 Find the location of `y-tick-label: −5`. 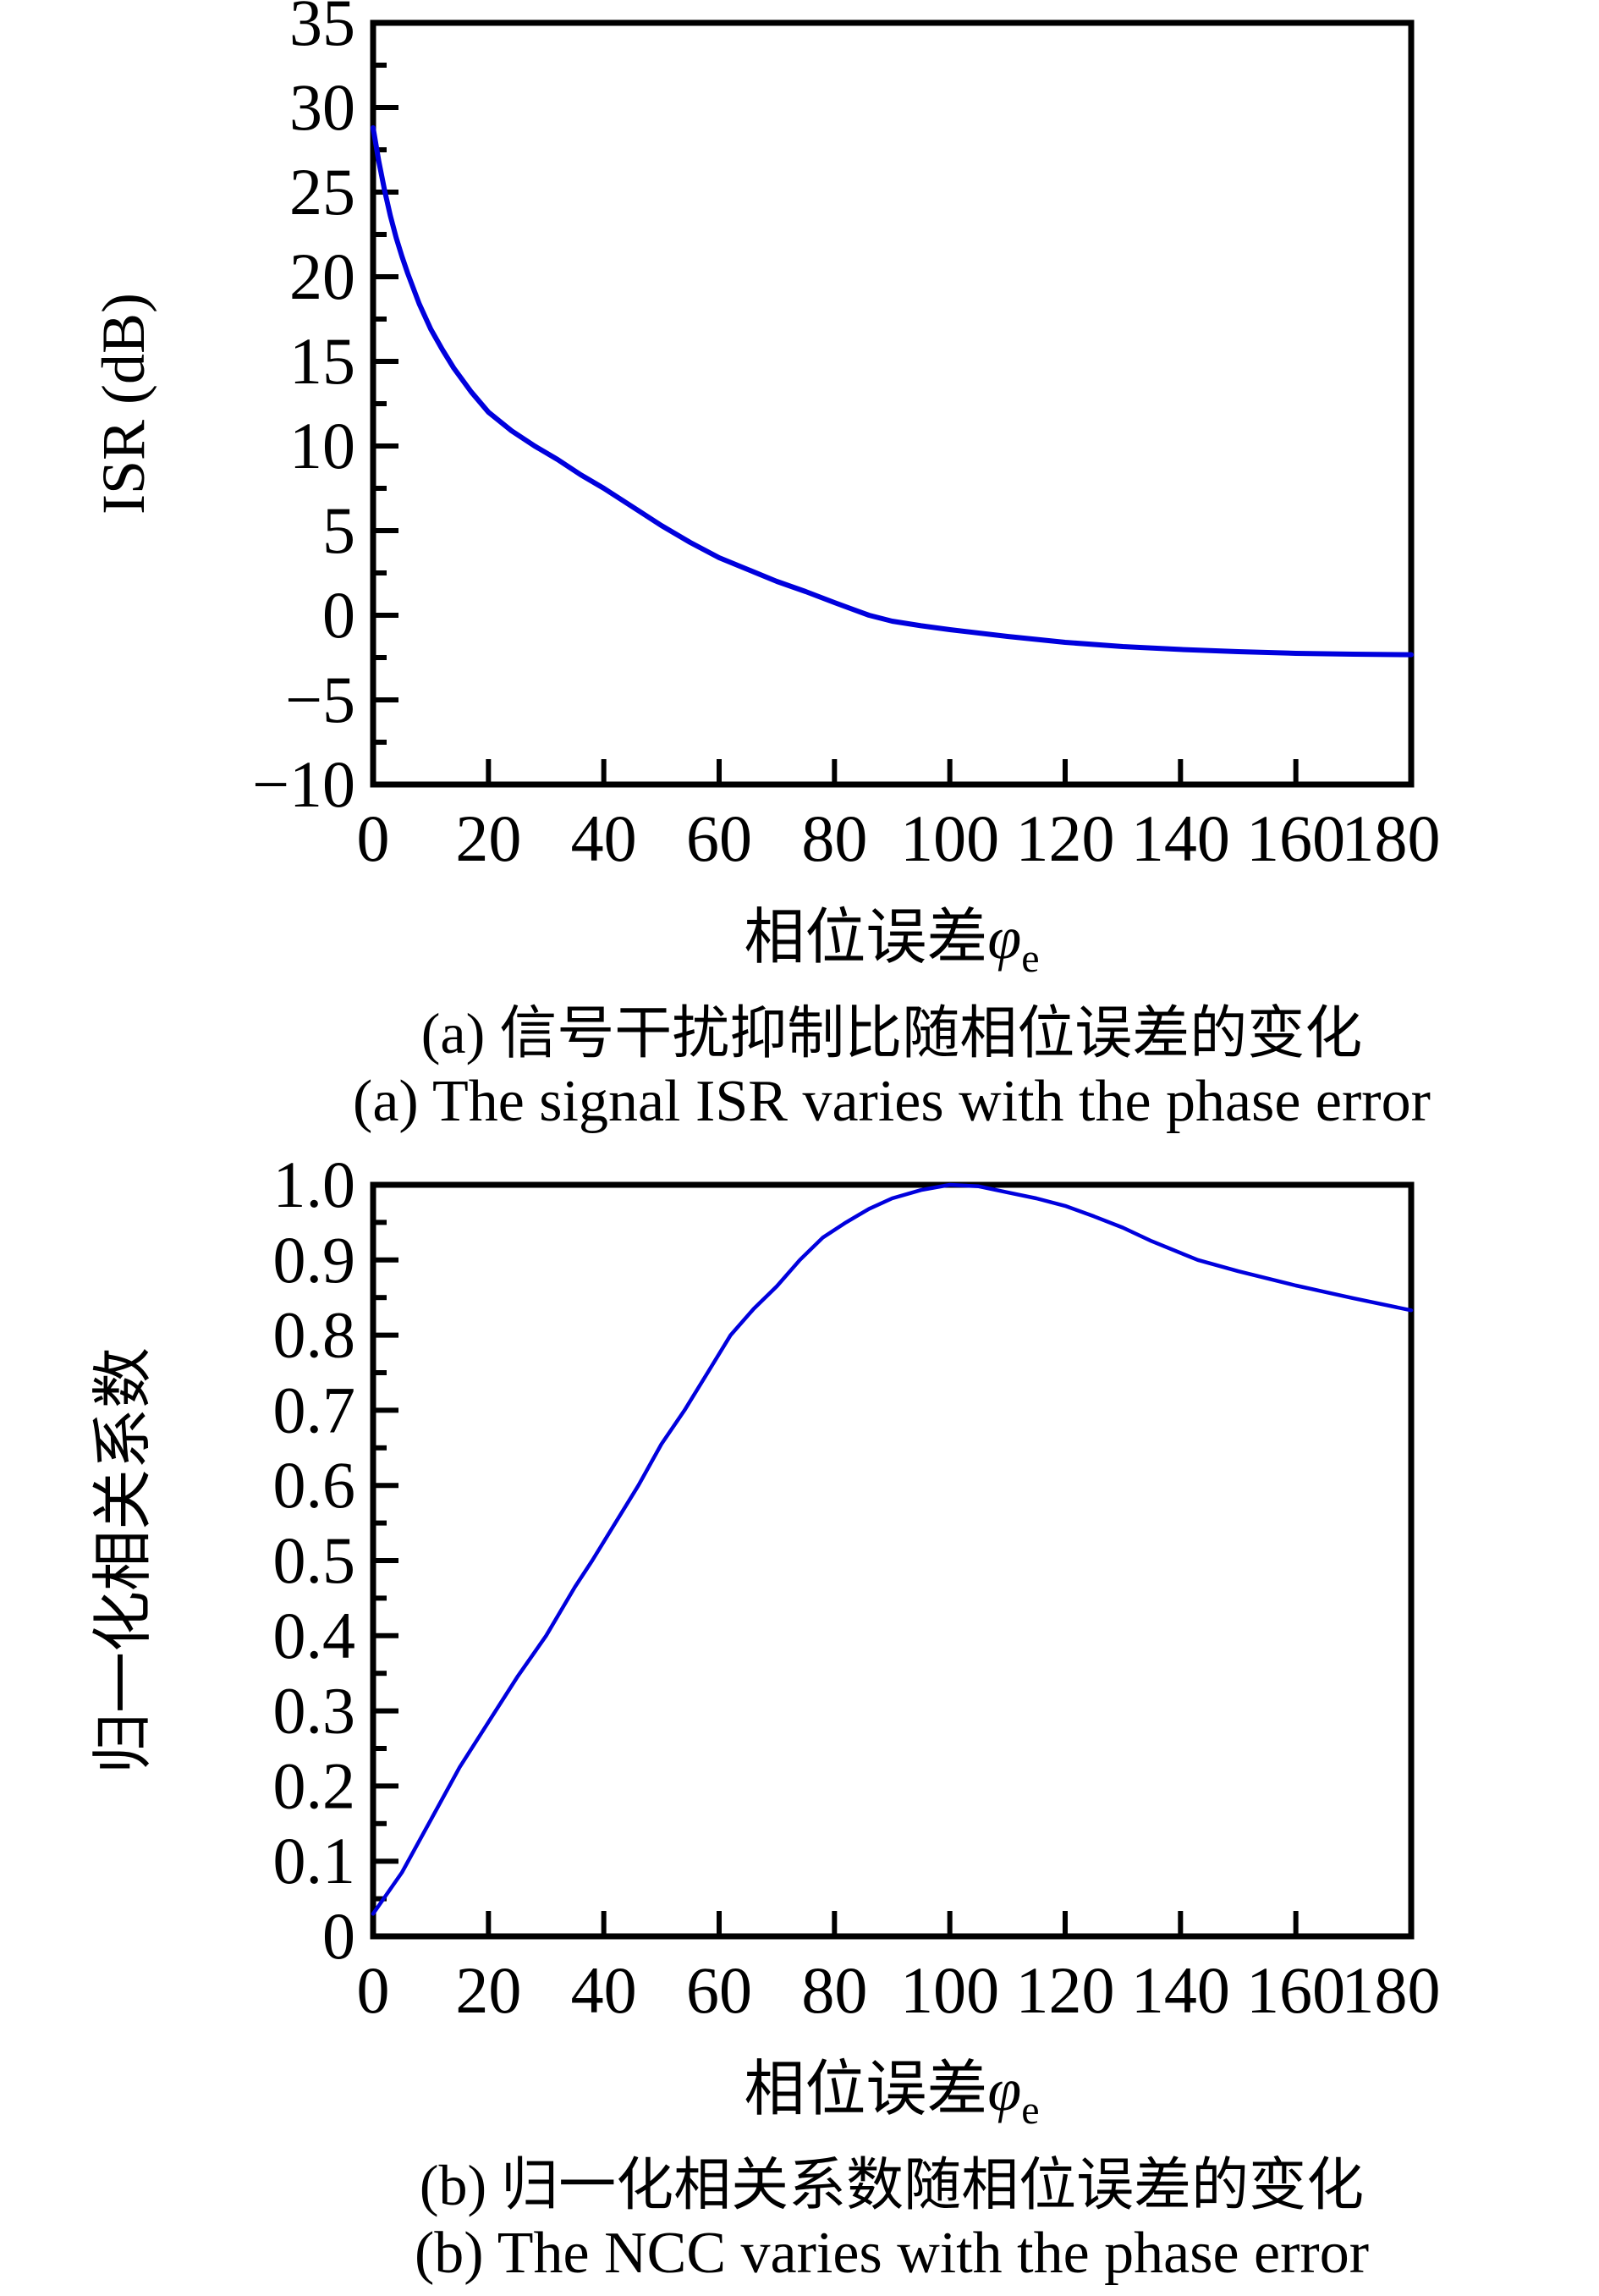

y-tick-label: −5 is located at coordinates (320, 699).